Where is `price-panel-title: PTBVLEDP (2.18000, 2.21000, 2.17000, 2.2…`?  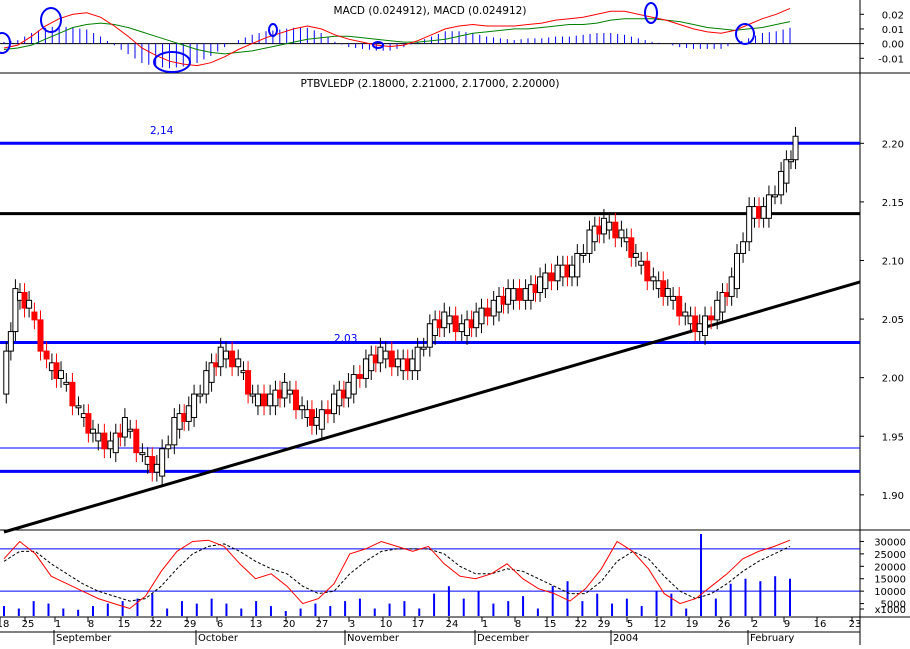 price-panel-title: PTBVLEDP (2.18000, 2.21000, 2.17000, 2.2… is located at coordinates (430, 84).